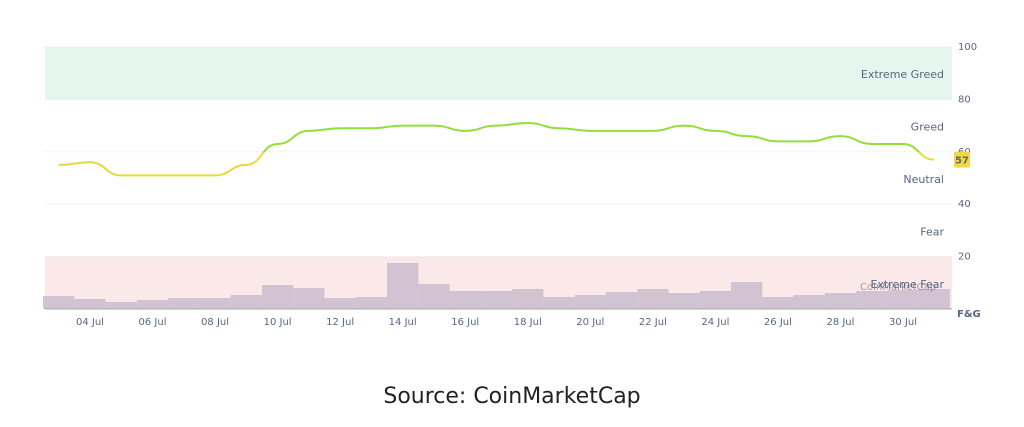  I want to click on x-tick-label: 18 Jul, so click(528, 322).